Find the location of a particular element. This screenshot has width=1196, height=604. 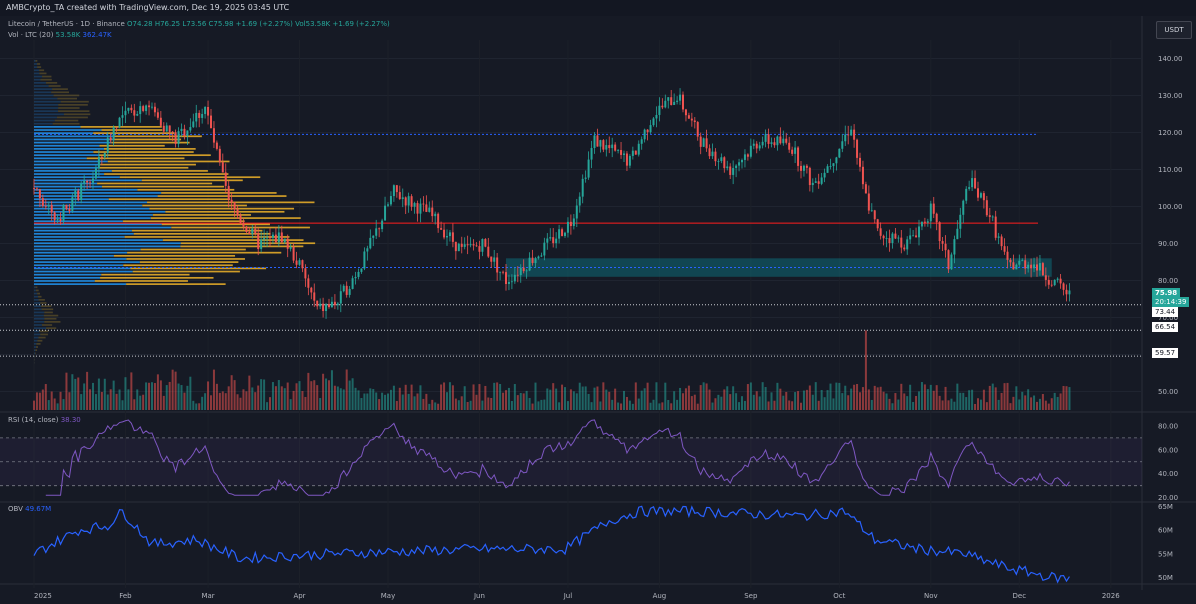

rsi-legend: RSI (14, close) 38.30 is located at coordinates (44, 420).